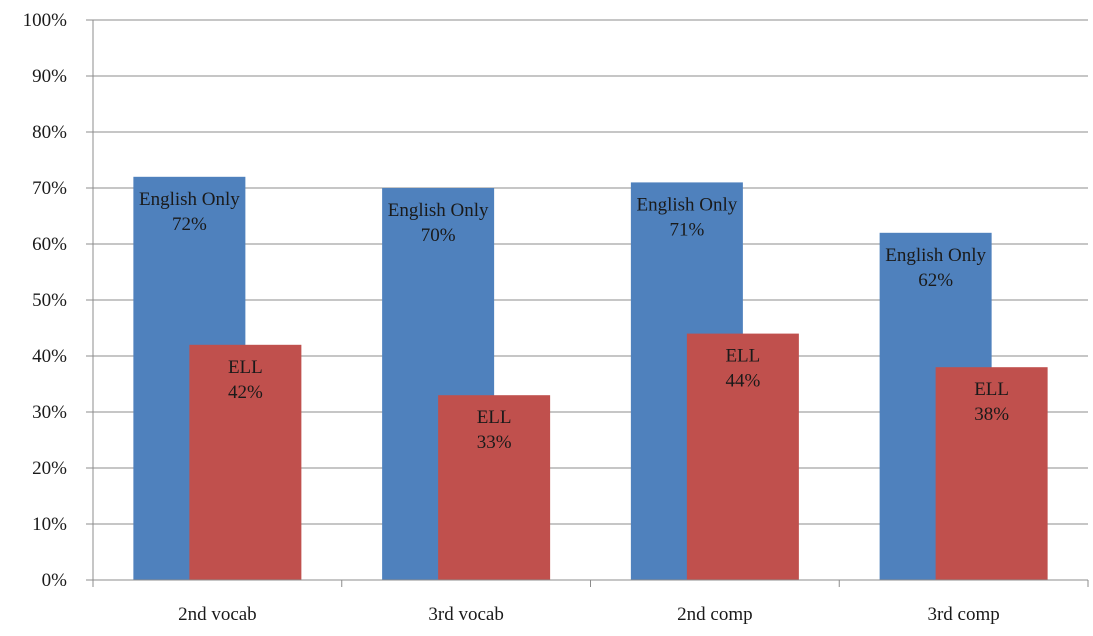 The height and width of the screenshot is (636, 1093). What do you see at coordinates (49, 356) in the screenshot?
I see `y-tick-label: 40%` at bounding box center [49, 356].